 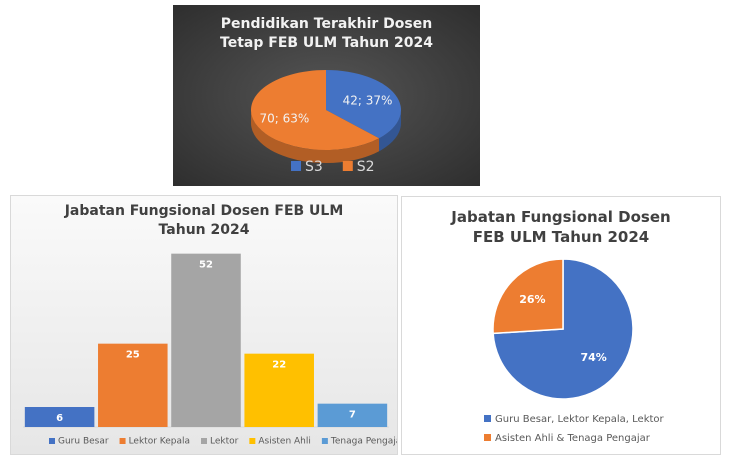 I want to click on legend-label: Lektor, so click(x=224, y=442).